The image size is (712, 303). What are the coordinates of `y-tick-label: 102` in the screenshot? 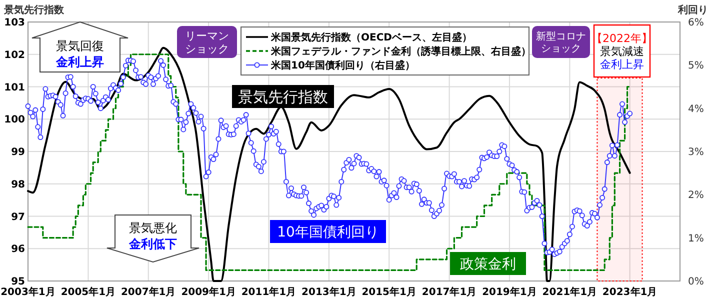 It's located at (15, 55).